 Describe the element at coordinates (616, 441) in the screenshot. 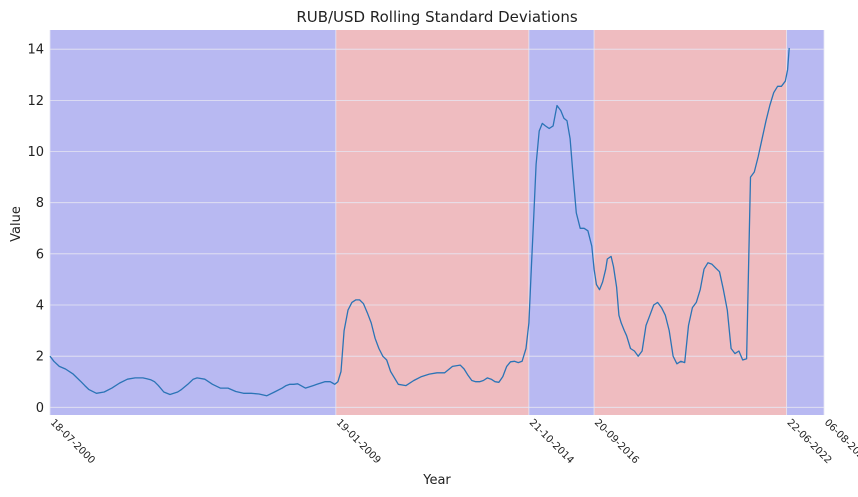

I see `x-tick-label-4: 20-09-2016` at that location.